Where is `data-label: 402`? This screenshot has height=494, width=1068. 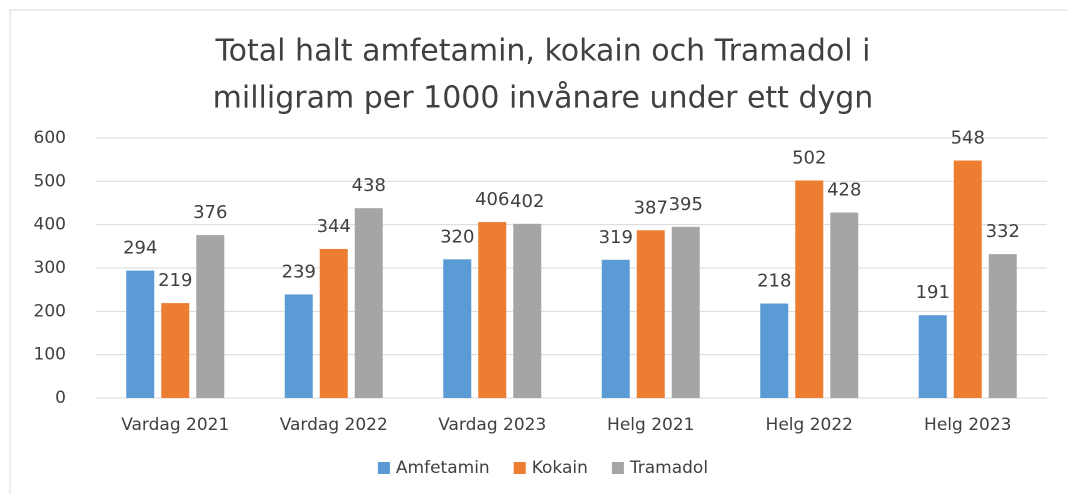 data-label: 402 is located at coordinates (527, 201).